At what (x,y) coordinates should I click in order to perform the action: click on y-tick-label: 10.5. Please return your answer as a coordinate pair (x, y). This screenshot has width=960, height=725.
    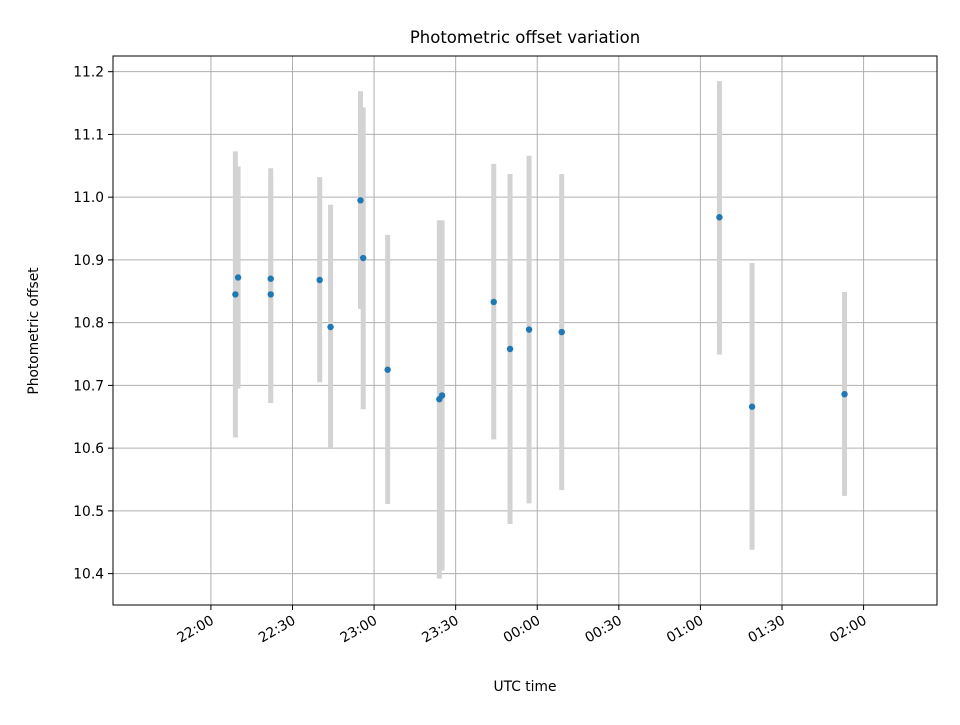
    Looking at the image, I should click on (88, 512).